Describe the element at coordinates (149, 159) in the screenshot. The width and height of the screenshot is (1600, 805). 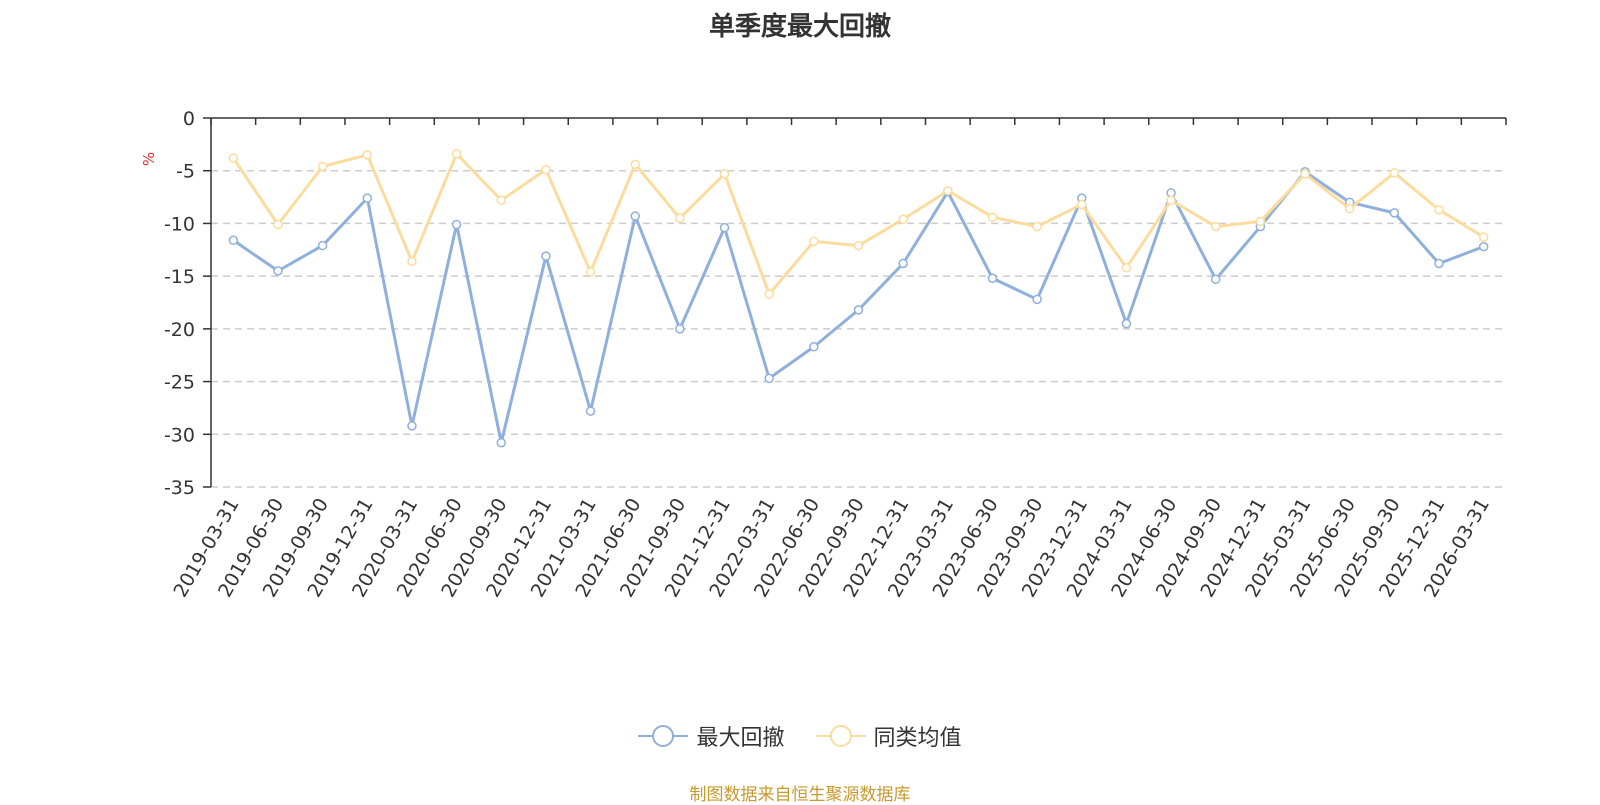
I see `y-axis-unit-label: %` at that location.